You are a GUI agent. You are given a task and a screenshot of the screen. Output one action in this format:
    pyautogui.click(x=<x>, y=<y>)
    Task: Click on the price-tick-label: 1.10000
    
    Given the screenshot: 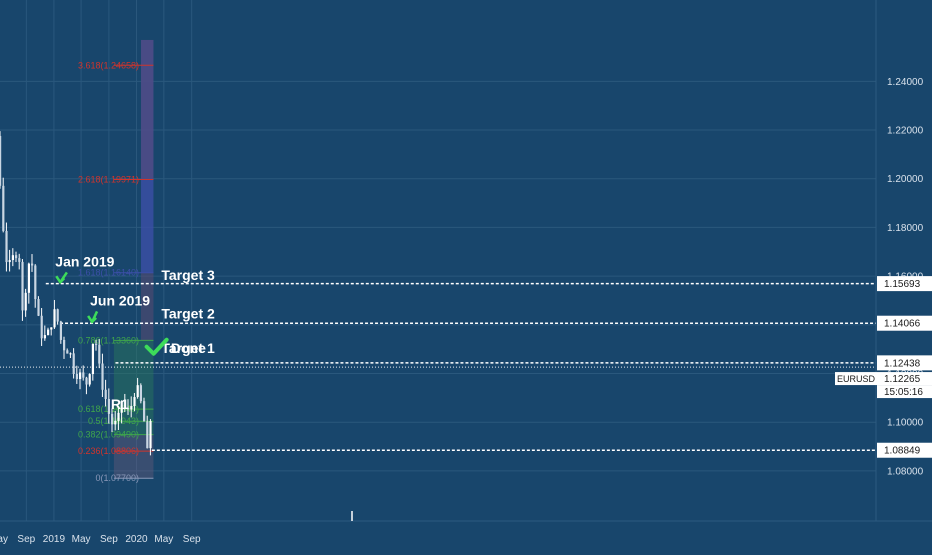 What is the action you would take?
    pyautogui.click(x=905, y=423)
    